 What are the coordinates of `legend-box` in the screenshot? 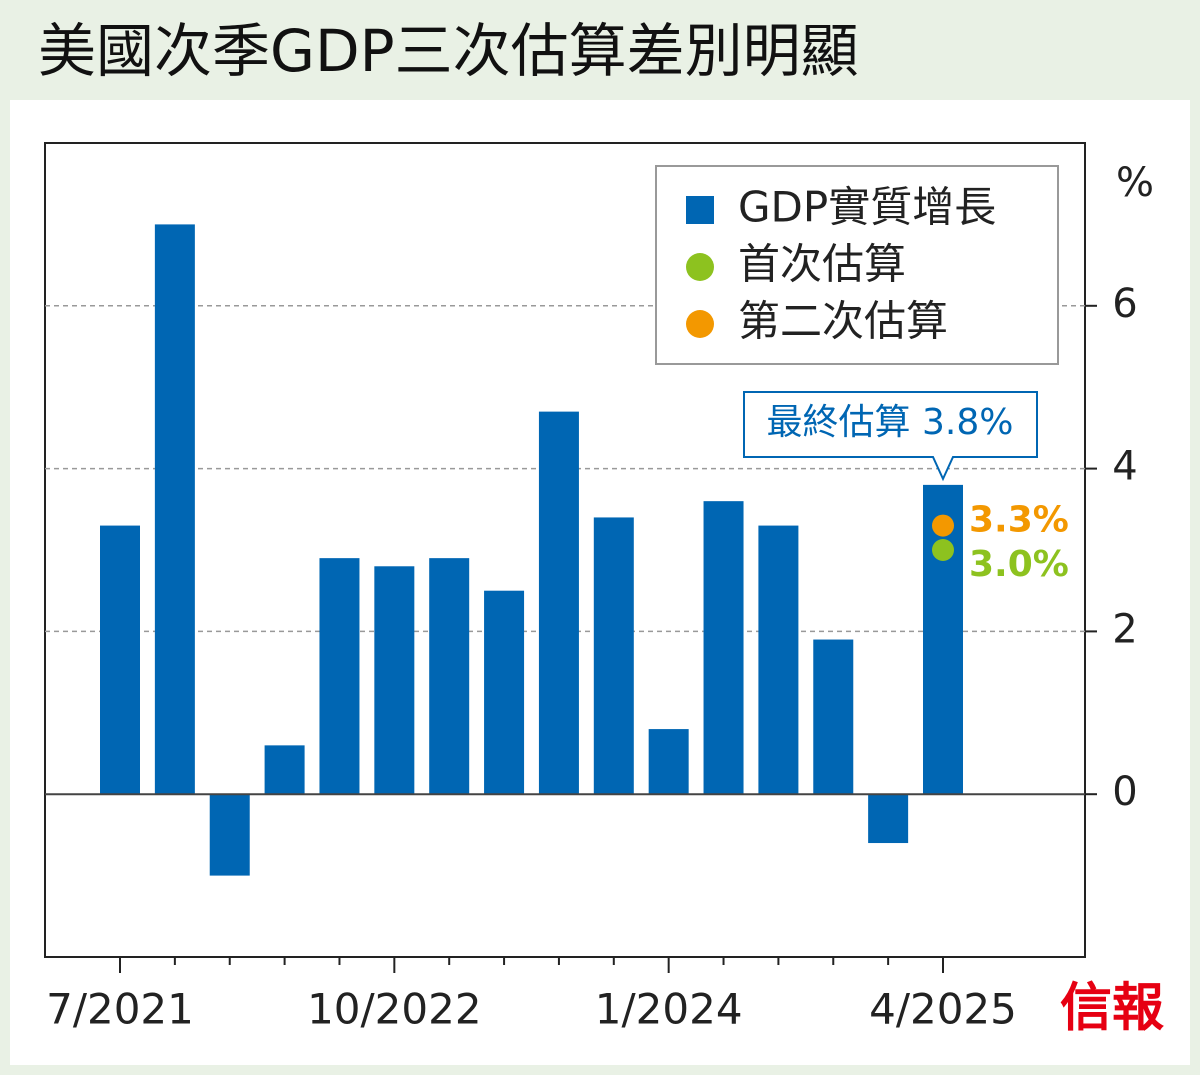 It's located at (857, 265).